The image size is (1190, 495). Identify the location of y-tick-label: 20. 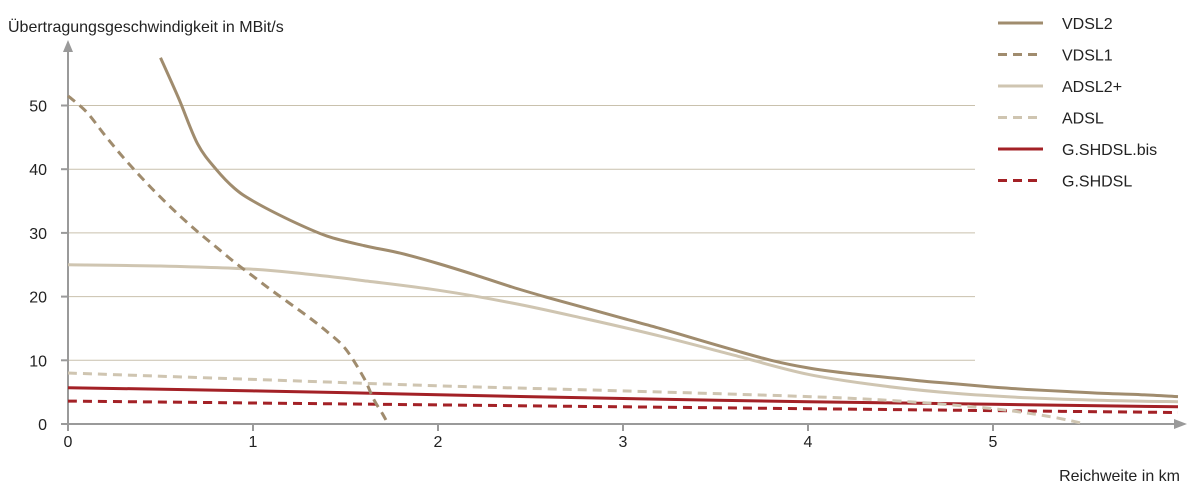
(38, 298).